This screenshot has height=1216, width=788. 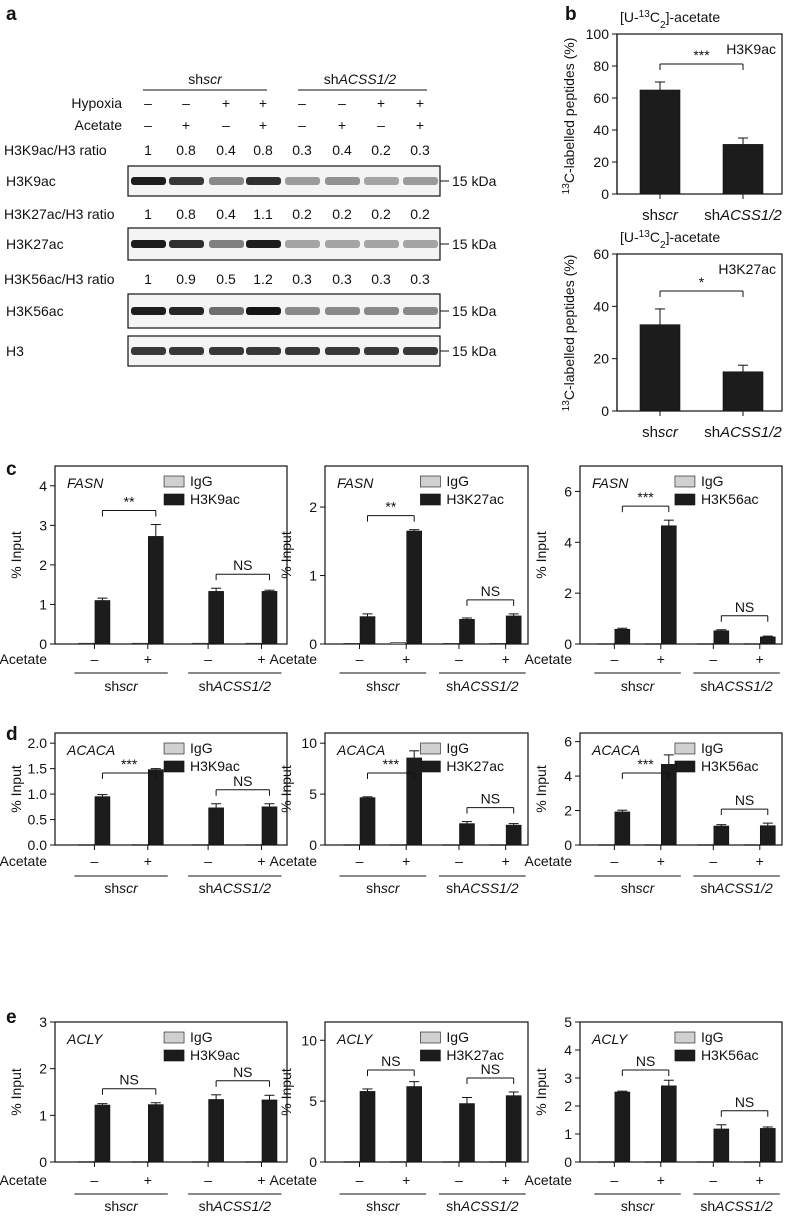 I want to click on blot-label: H3, so click(x=15, y=351).